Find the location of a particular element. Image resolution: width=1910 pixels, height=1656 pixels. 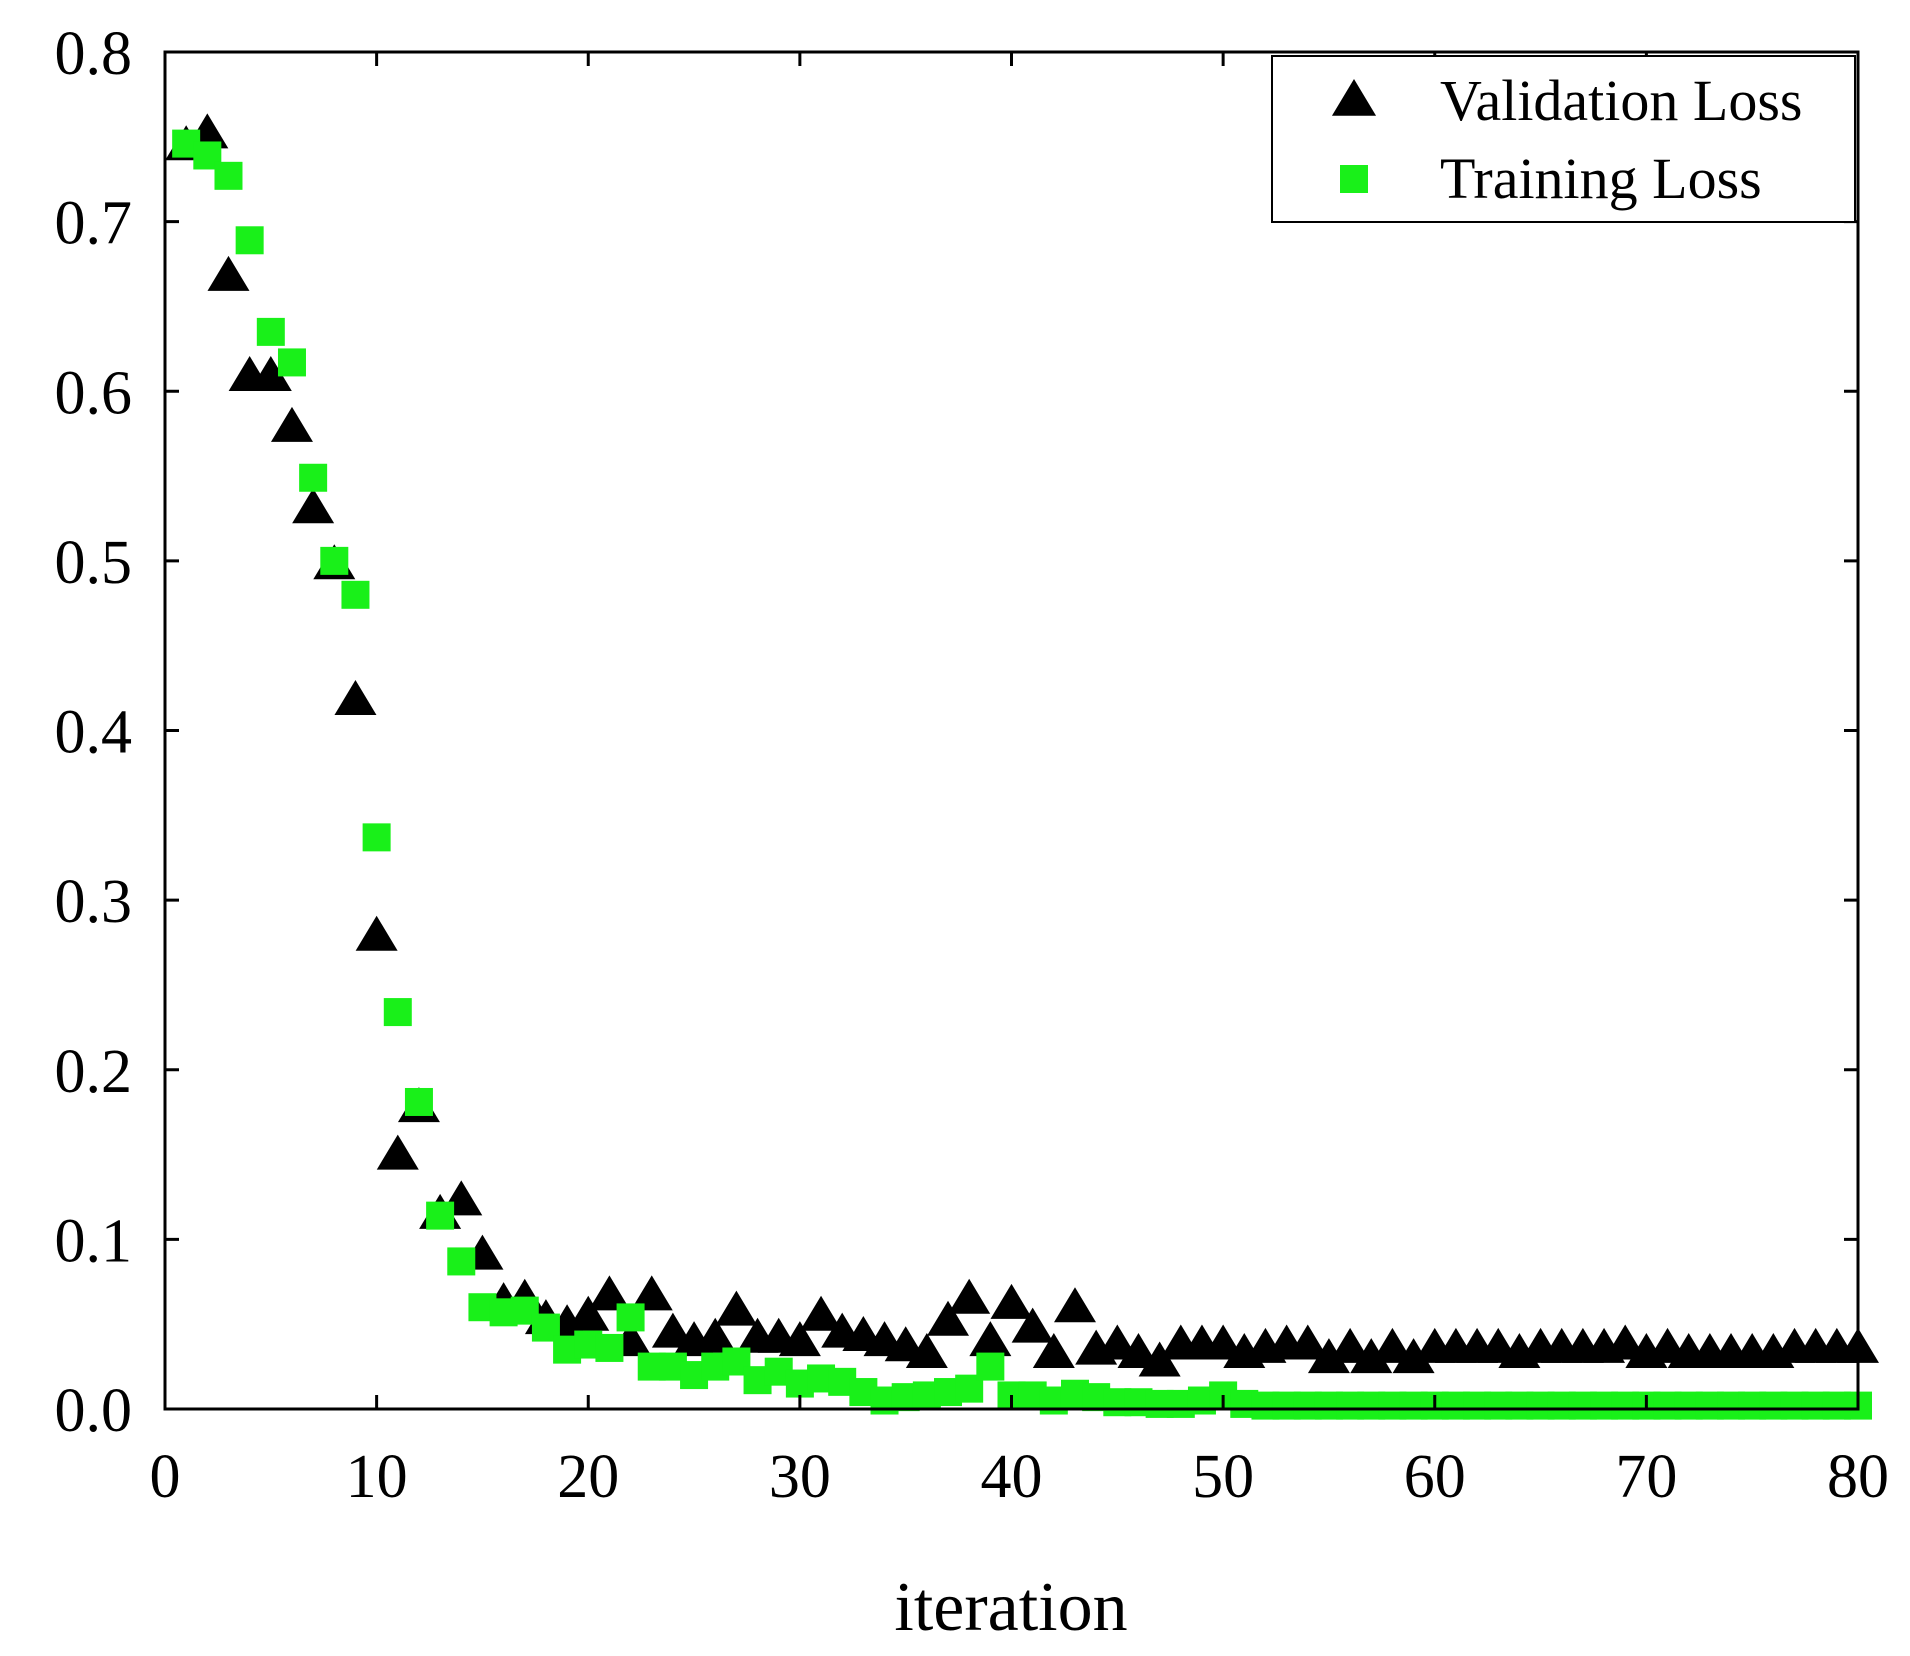

x-tick-label: 10 is located at coordinates (377, 1477).